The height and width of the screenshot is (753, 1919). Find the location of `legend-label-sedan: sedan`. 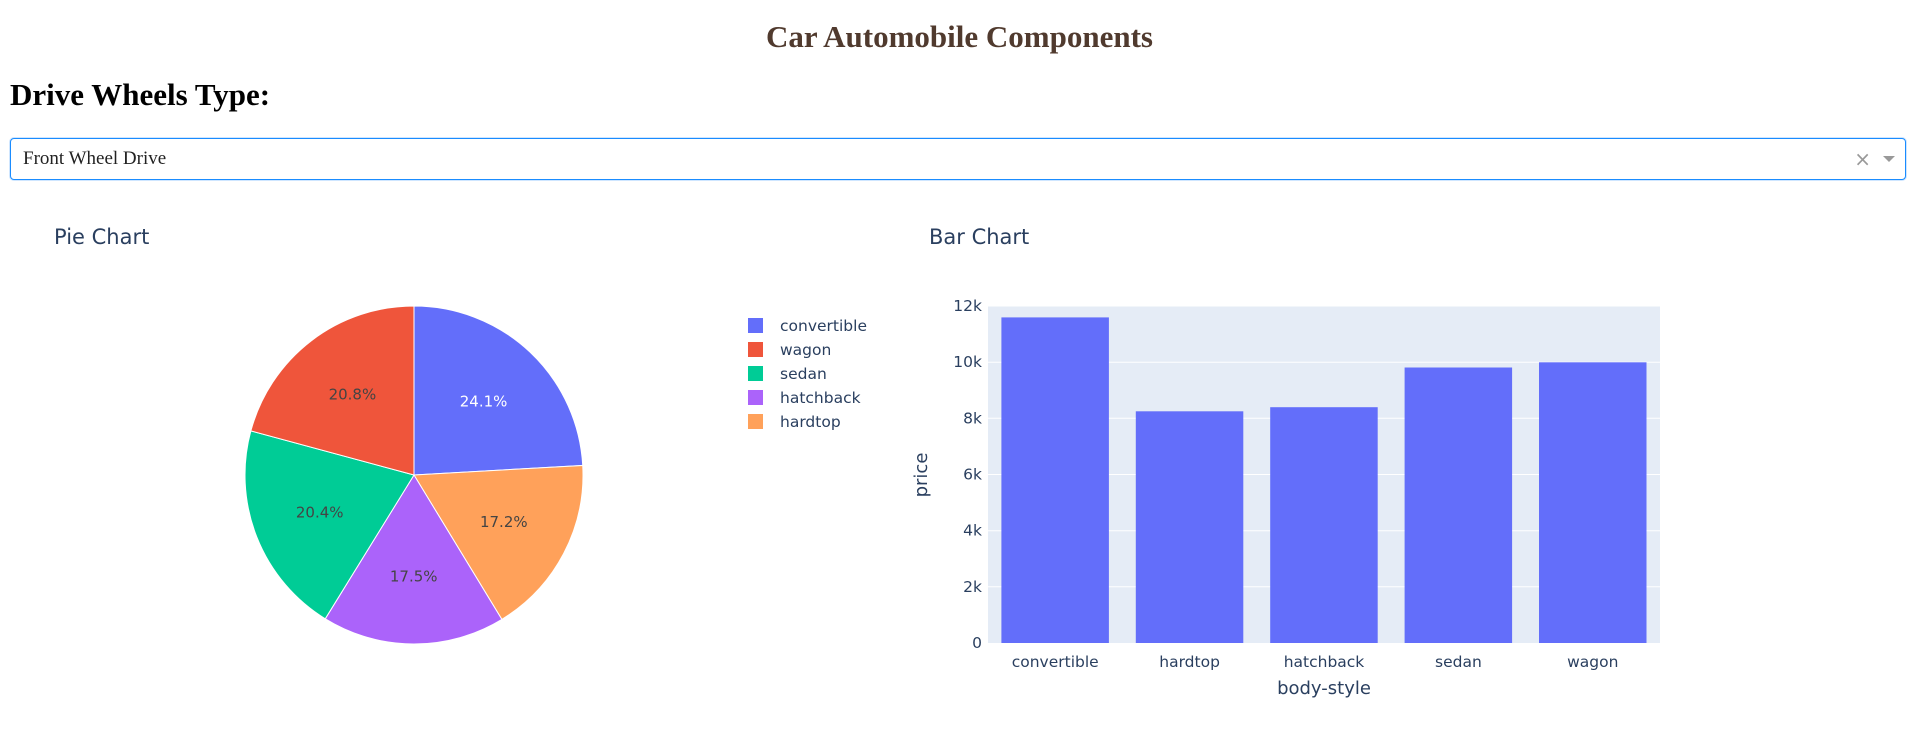

legend-label-sedan: sedan is located at coordinates (803, 374).